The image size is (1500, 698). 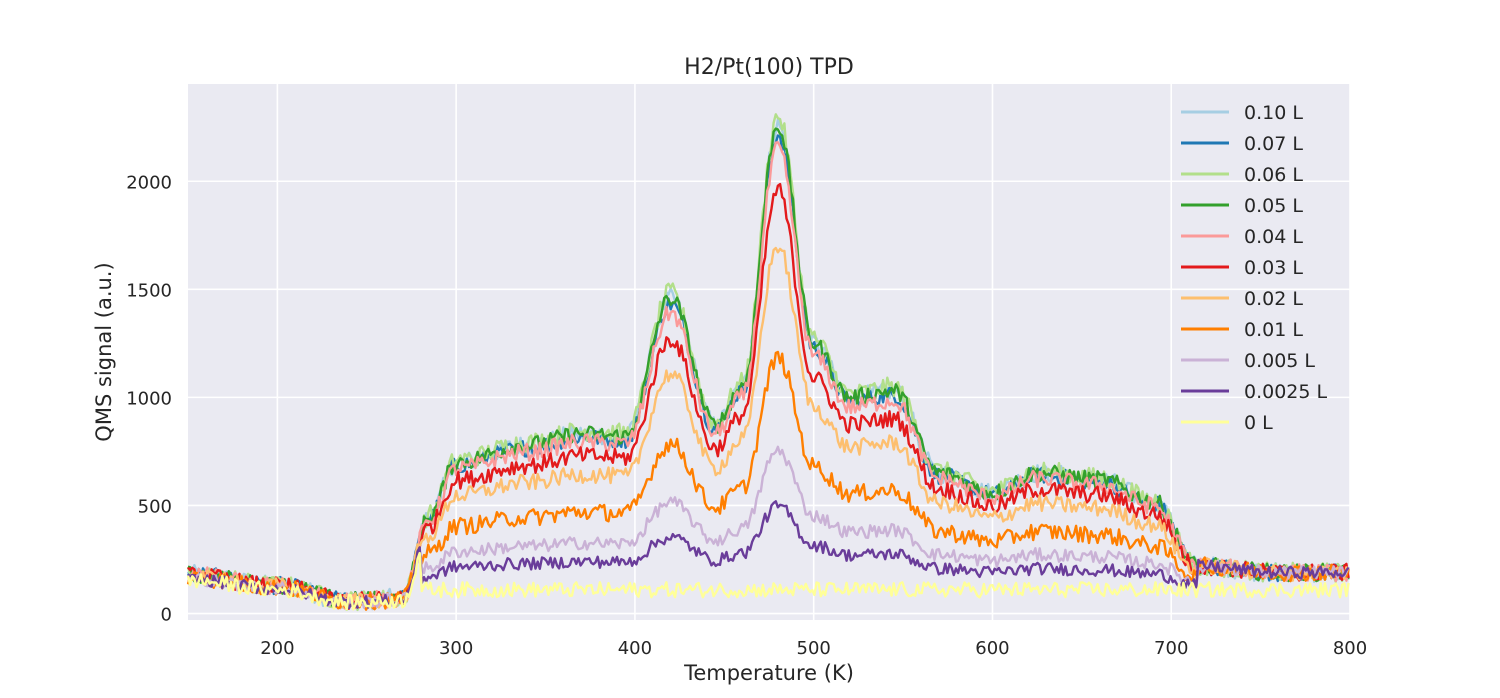 What do you see at coordinates (1273, 299) in the screenshot?
I see `legend-label: 0.02 L` at bounding box center [1273, 299].